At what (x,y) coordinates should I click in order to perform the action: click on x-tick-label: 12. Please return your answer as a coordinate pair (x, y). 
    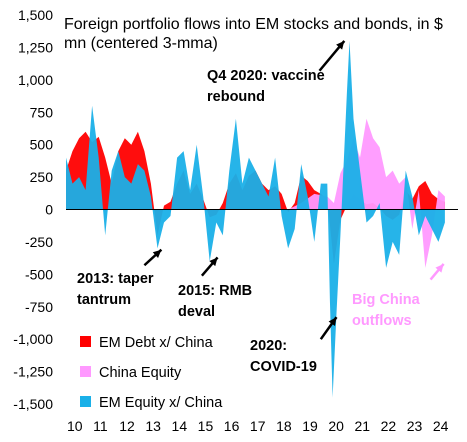
    Looking at the image, I should click on (127, 426).